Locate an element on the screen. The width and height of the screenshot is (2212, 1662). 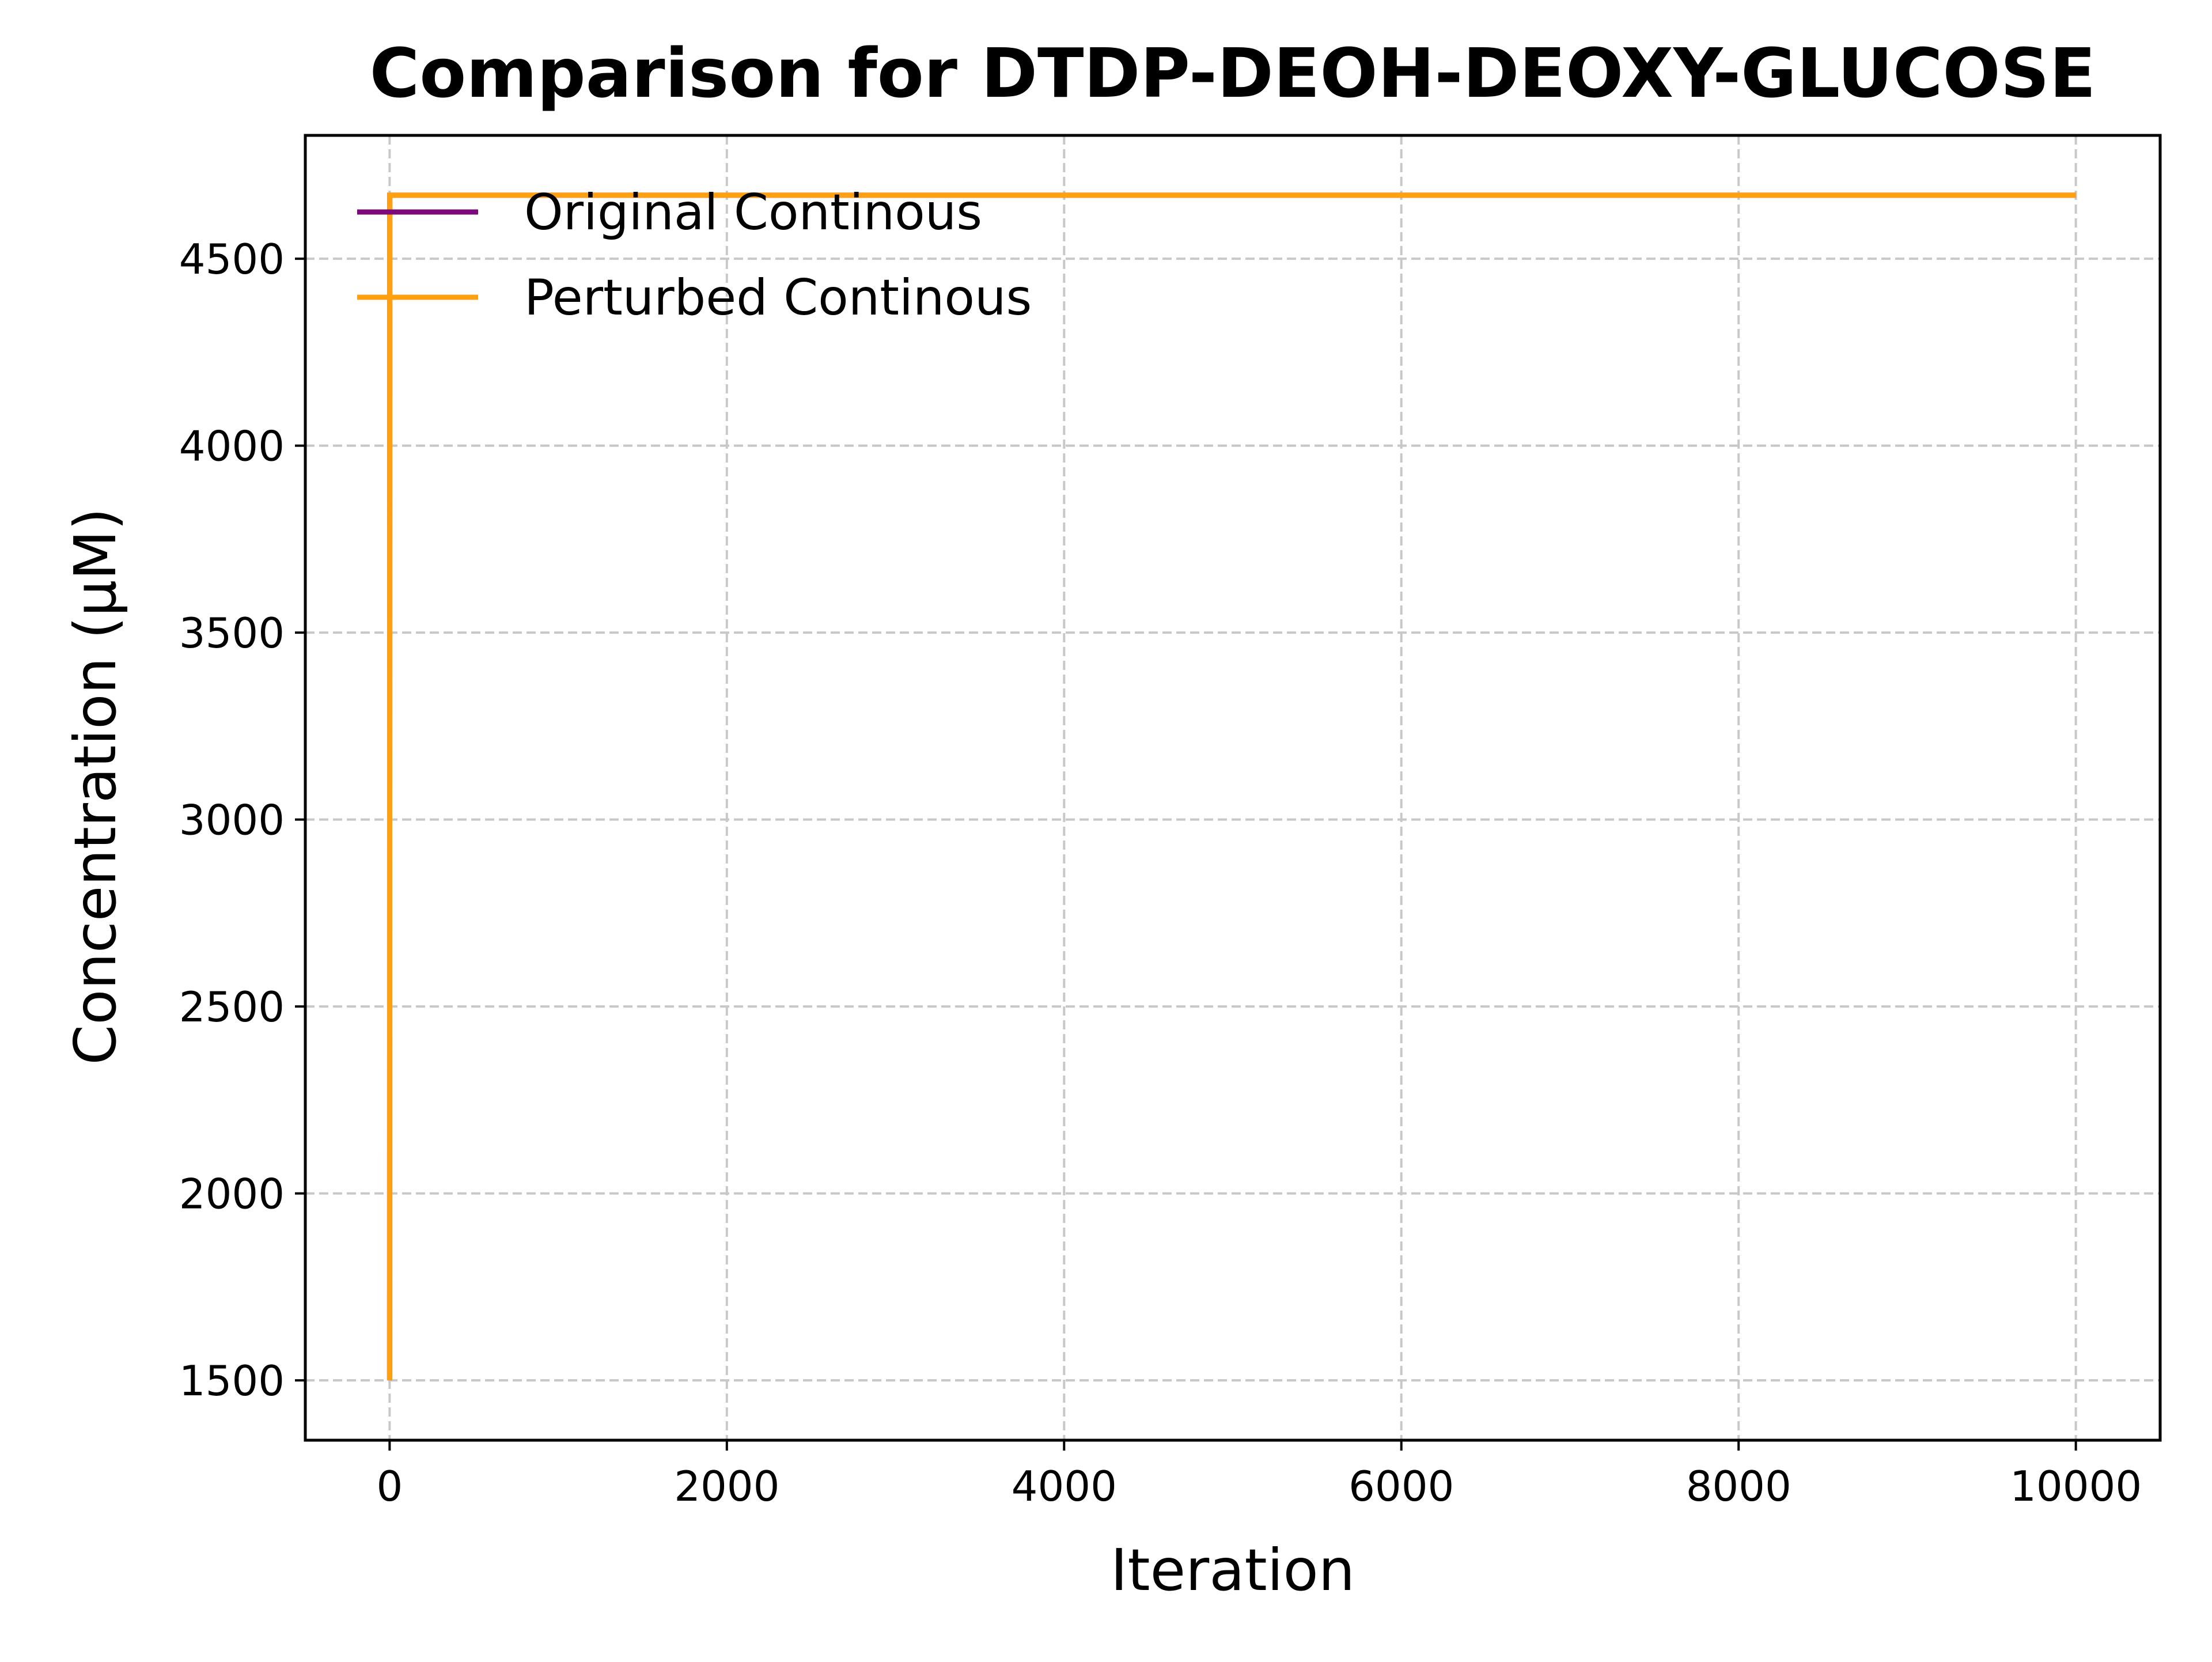
x-tick-label: 6000 is located at coordinates (1401, 1486).